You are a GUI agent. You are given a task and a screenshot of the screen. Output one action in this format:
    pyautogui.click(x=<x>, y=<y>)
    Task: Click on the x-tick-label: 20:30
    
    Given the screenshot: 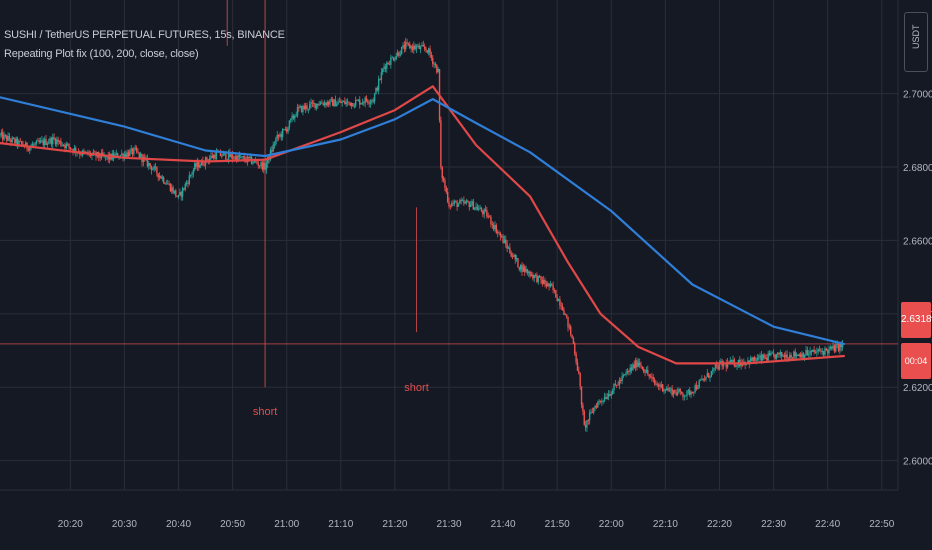 What is the action you would take?
    pyautogui.click(x=124, y=524)
    